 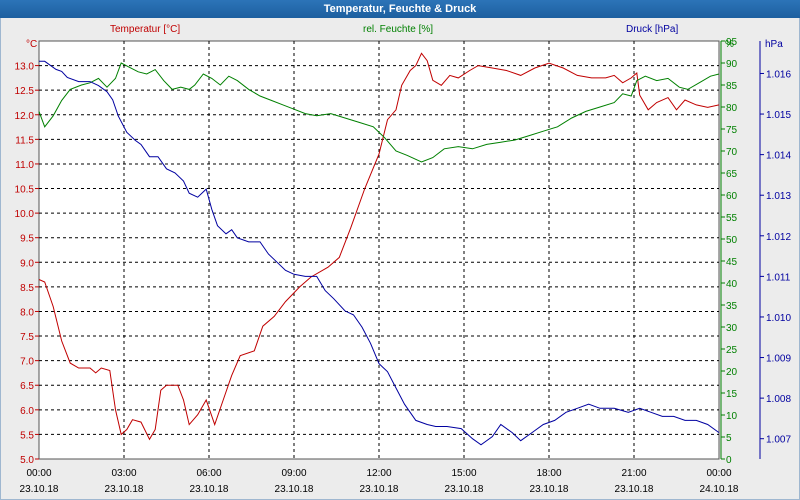 What do you see at coordinates (27, 288) in the screenshot?
I see `temperature-tick-label: 8.5` at bounding box center [27, 288].